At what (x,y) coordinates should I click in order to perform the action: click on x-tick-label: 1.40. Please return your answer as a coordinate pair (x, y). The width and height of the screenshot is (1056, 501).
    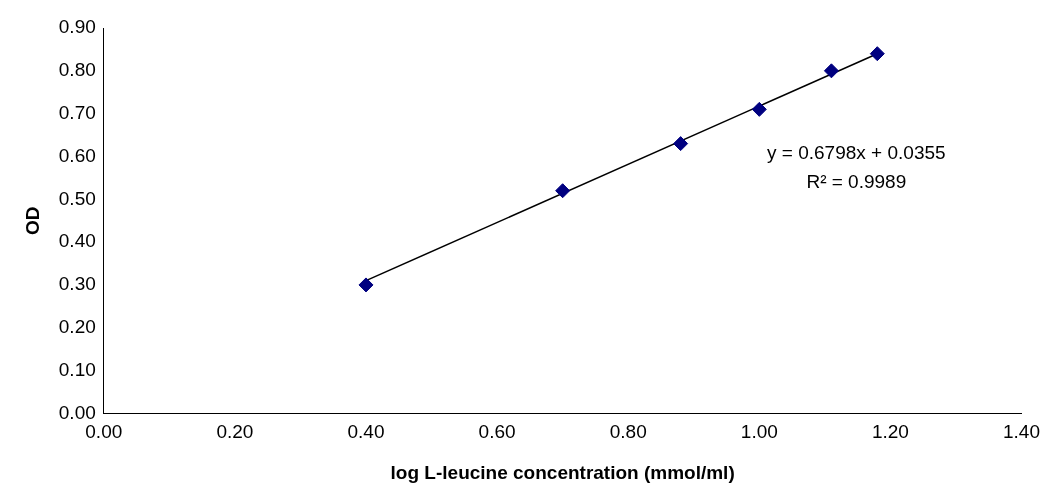
    Looking at the image, I should click on (1021, 432).